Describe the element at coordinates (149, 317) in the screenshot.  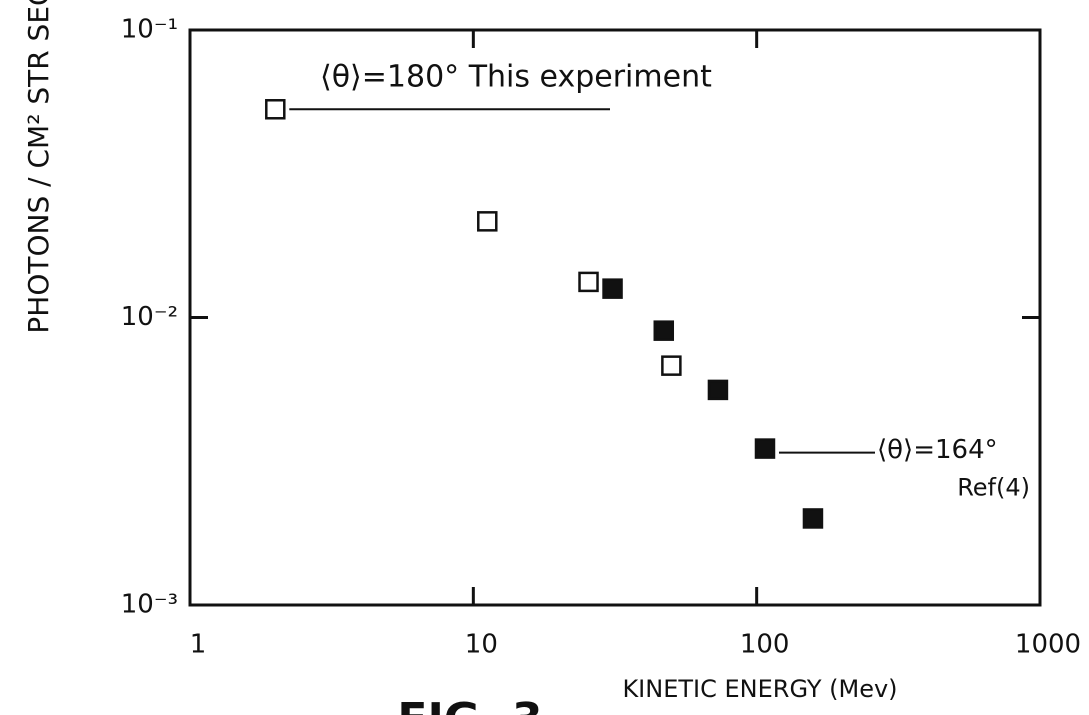
I see `y-tick-label: 10⁻²` at that location.